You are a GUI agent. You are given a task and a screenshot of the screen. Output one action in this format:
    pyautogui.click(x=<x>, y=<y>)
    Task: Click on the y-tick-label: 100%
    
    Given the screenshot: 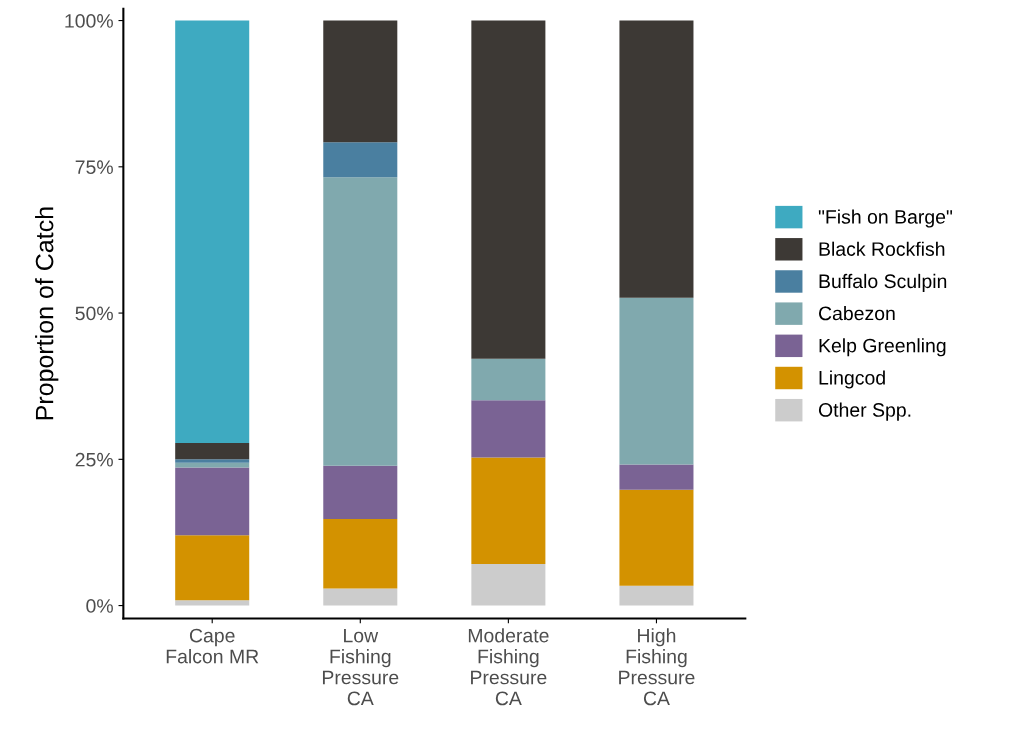 What is the action you would take?
    pyautogui.click(x=89, y=21)
    